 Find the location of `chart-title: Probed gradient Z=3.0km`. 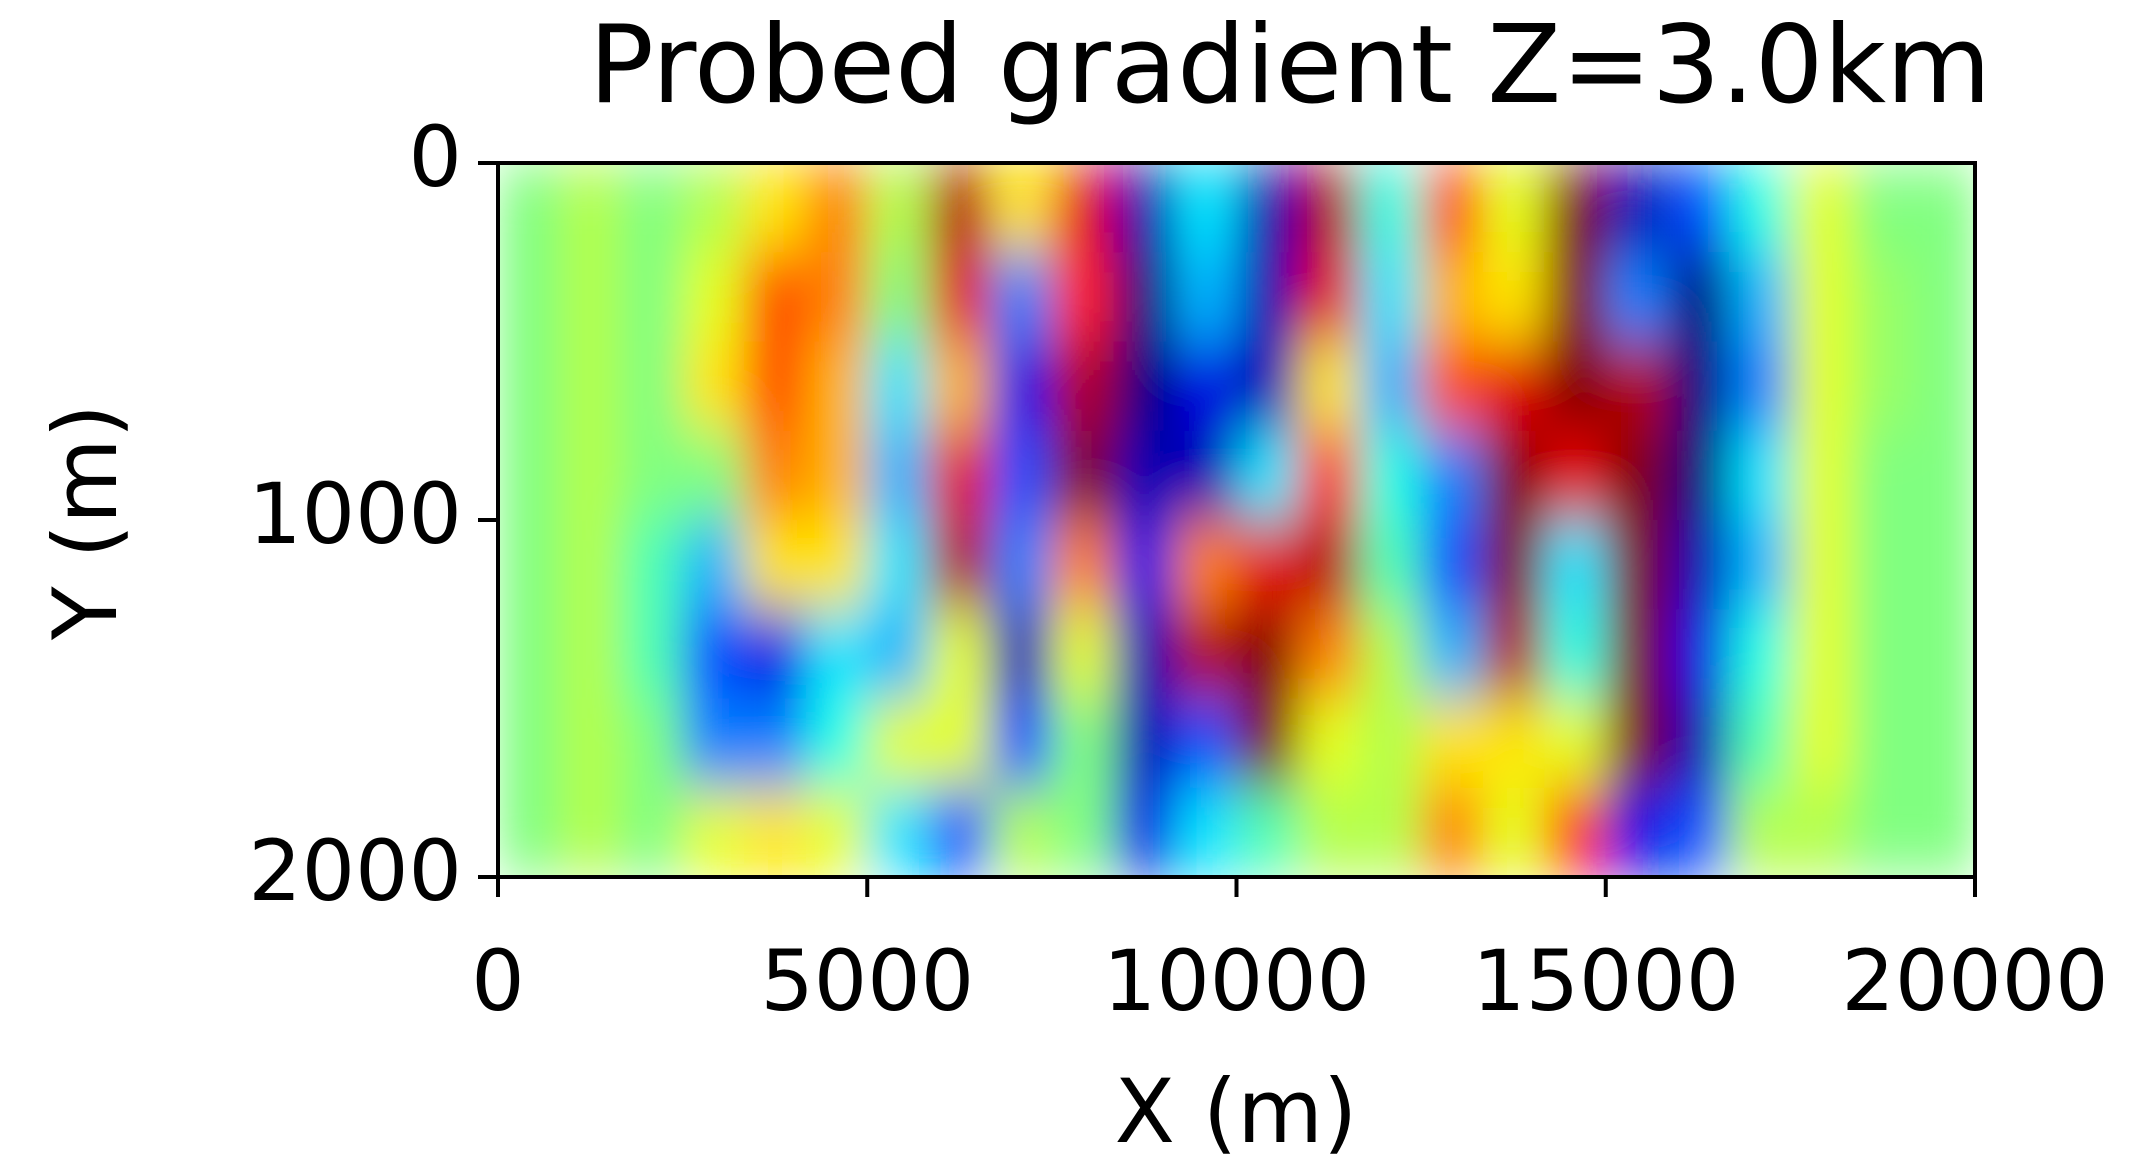

chart-title: Probed gradient Z=3.0km is located at coordinates (1290, 65).